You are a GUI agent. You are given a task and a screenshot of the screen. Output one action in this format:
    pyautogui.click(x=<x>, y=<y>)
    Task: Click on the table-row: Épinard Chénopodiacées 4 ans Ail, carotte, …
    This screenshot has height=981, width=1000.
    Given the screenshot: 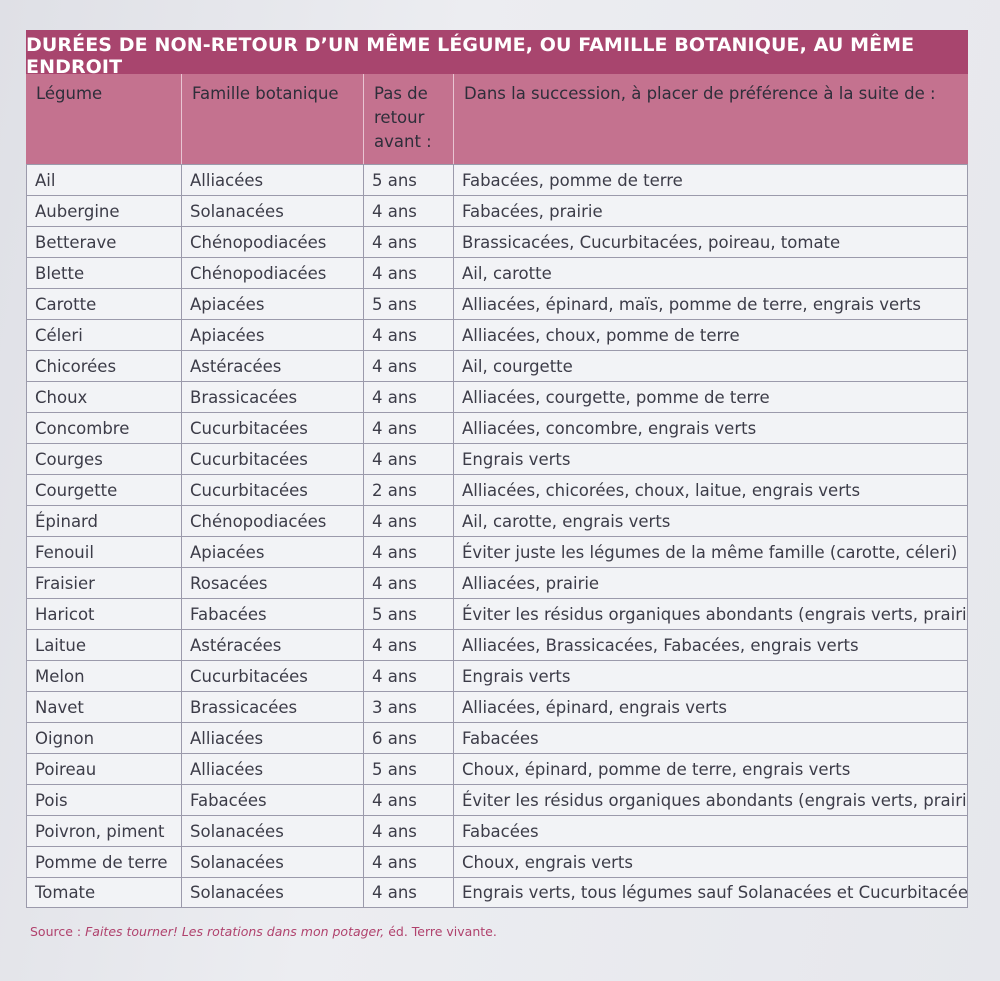 What is the action you would take?
    pyautogui.click(x=497, y=520)
    